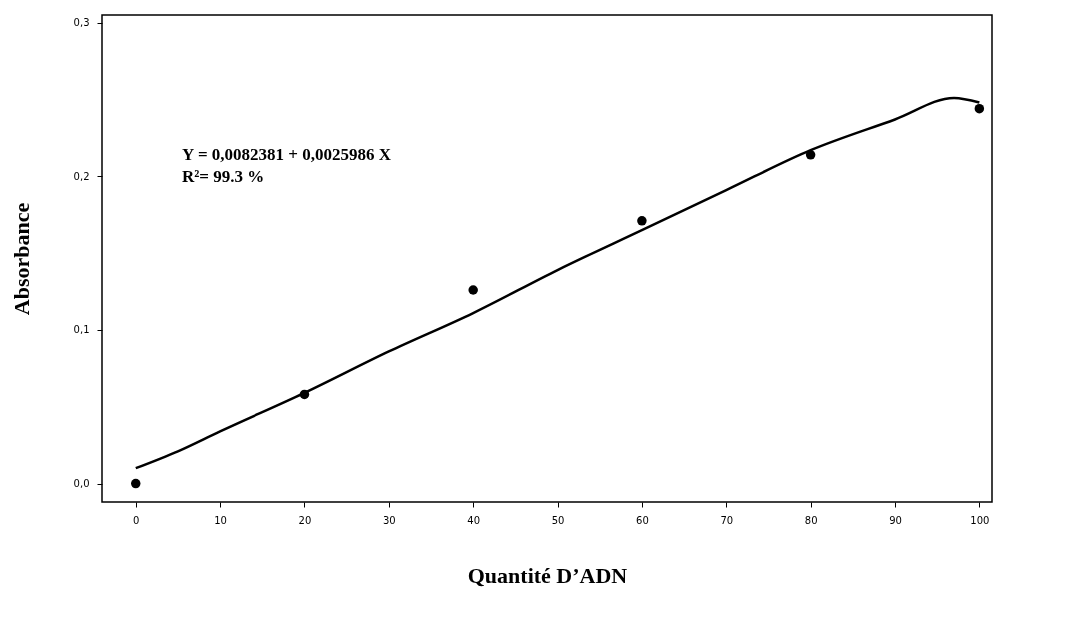 The width and height of the screenshot is (1074, 619). What do you see at coordinates (558, 520) in the screenshot?
I see `x-tick-label: 50` at bounding box center [558, 520].